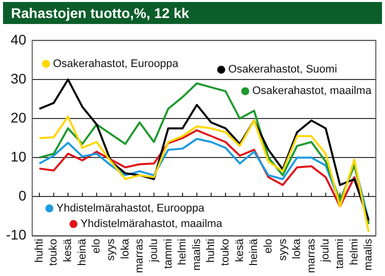 The image size is (385, 276). What do you see at coordinates (152, 224) in the screenshot?
I see `legend-label: Yhdistelmärahastot, maailma` at bounding box center [152, 224].